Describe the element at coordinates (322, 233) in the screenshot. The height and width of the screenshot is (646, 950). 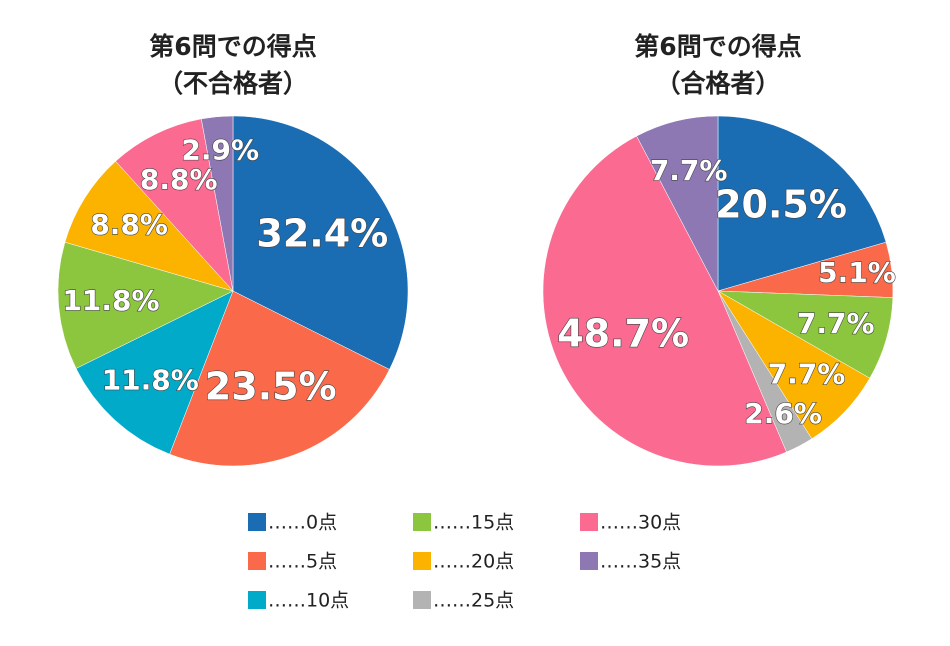
I see `data-label: 32.4%` at that location.